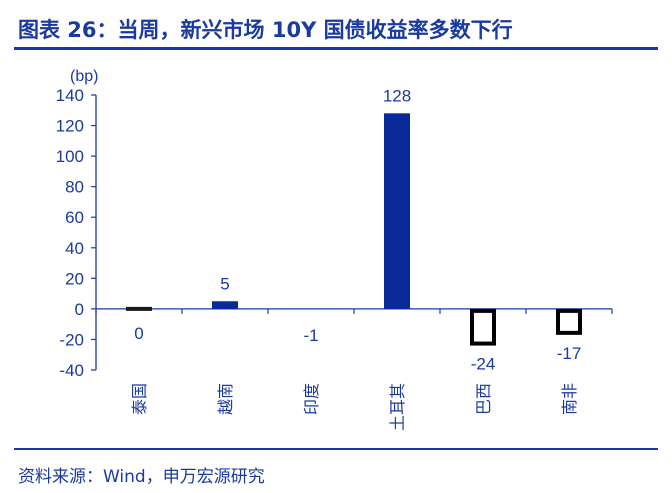 The height and width of the screenshot is (493, 672). What do you see at coordinates (70, 126) in the screenshot?
I see `y-tick-label: 120` at bounding box center [70, 126].